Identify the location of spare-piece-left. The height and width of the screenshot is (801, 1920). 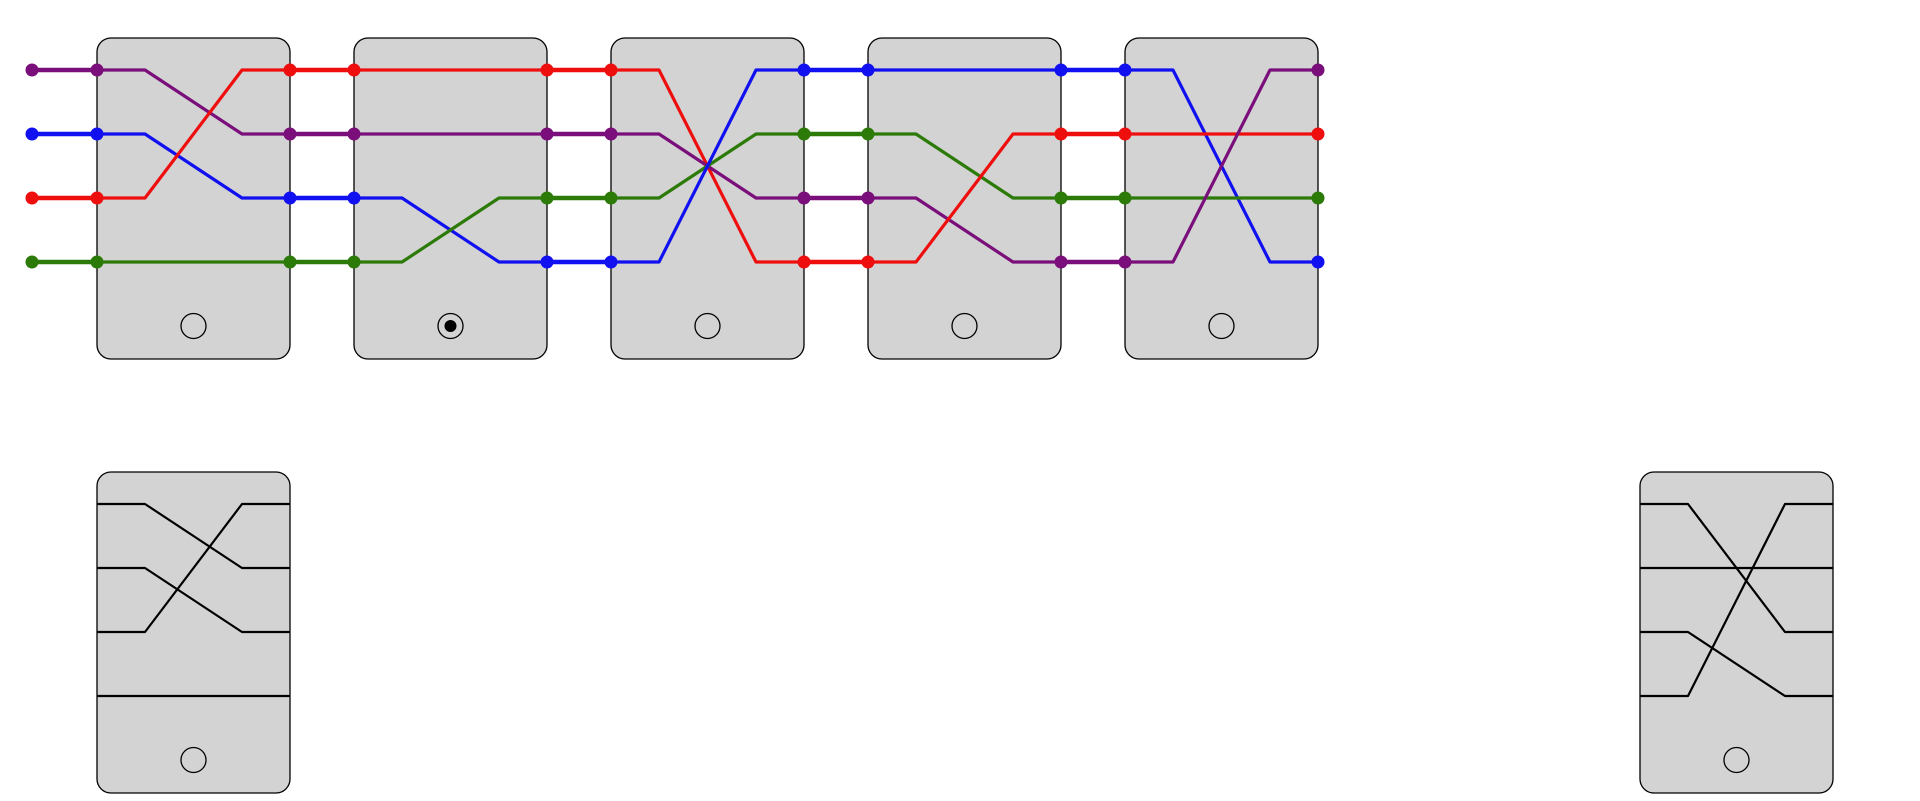
(193, 632).